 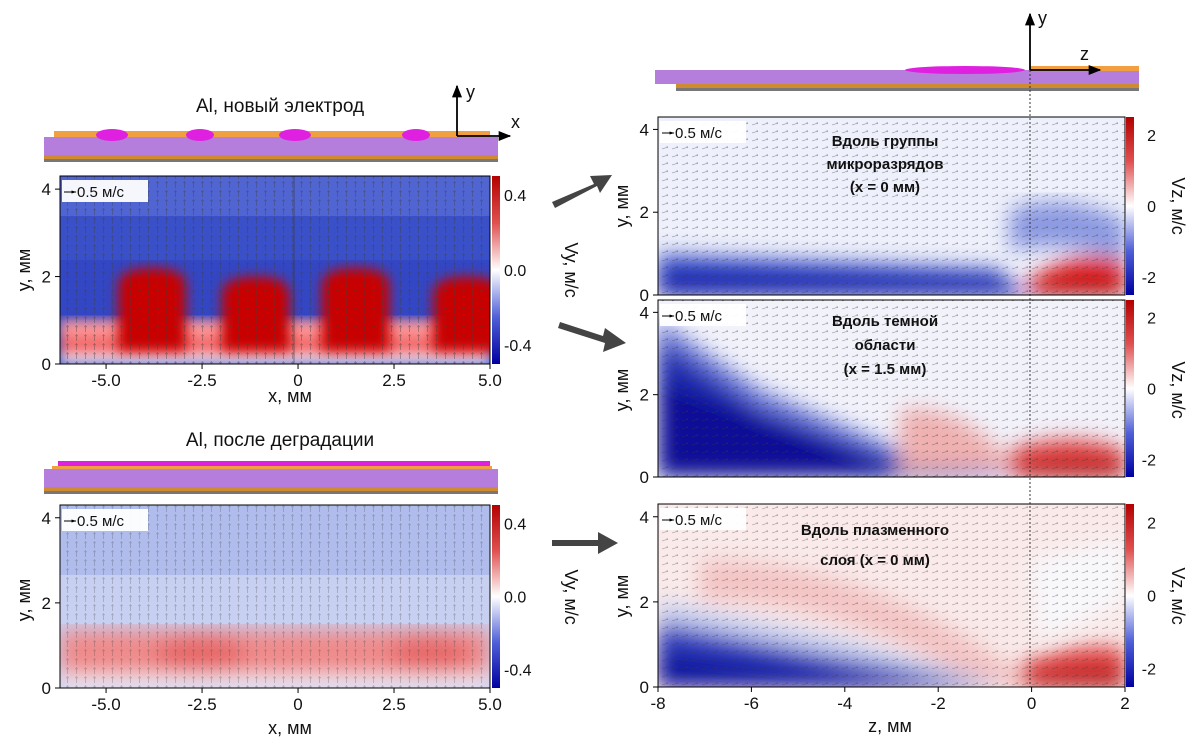 What do you see at coordinates (275, 596) in the screenshot?
I see `heatmap-vy-degraded` at bounding box center [275, 596].